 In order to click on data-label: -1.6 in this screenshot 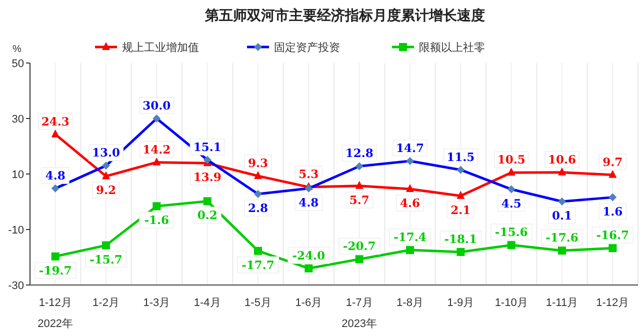, I will do `click(157, 220)`.